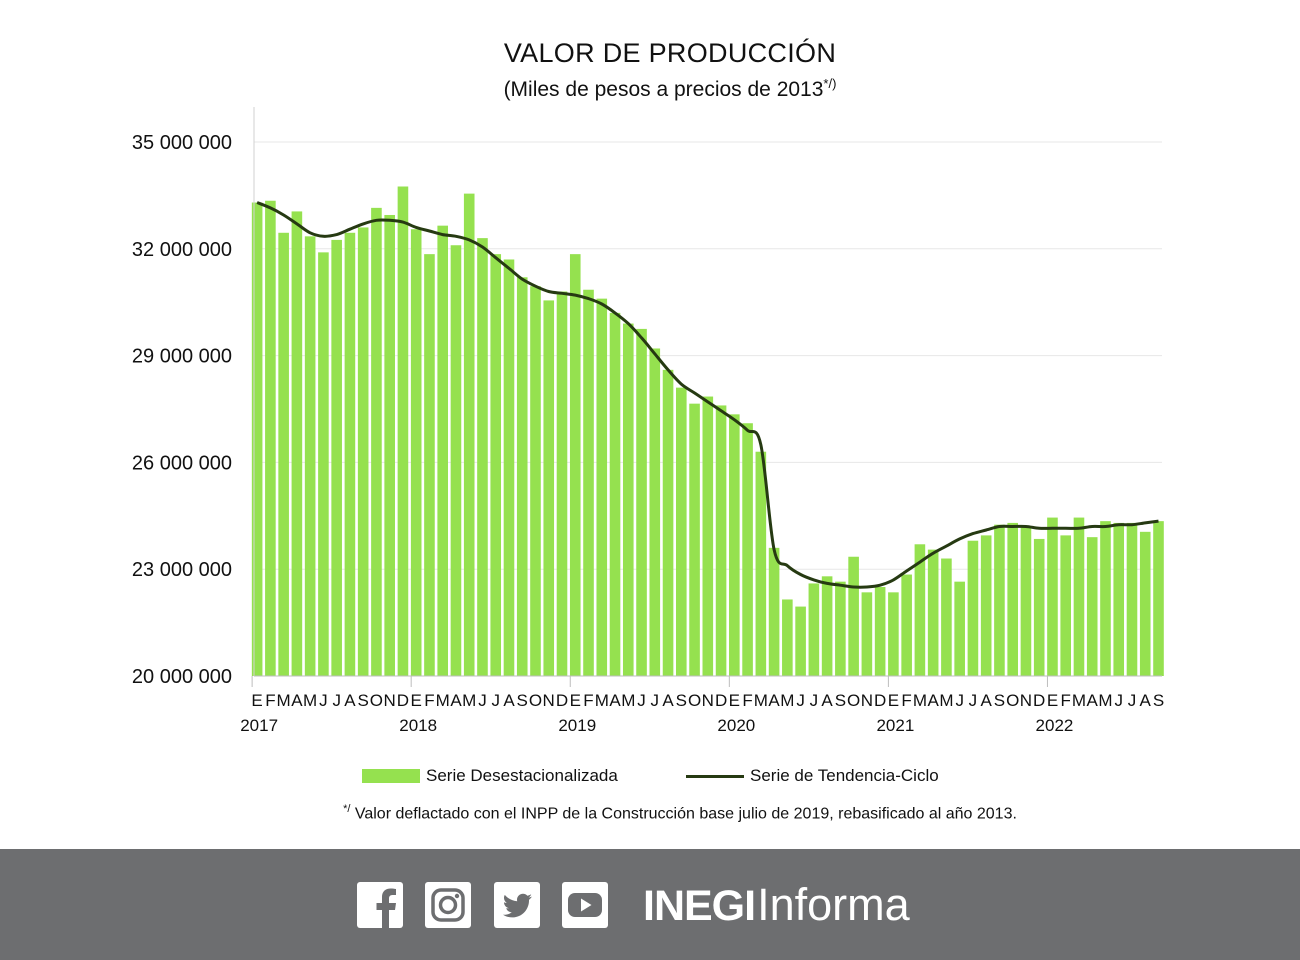 The width and height of the screenshot is (1300, 960). I want to click on year-label: 2021, so click(895, 725).